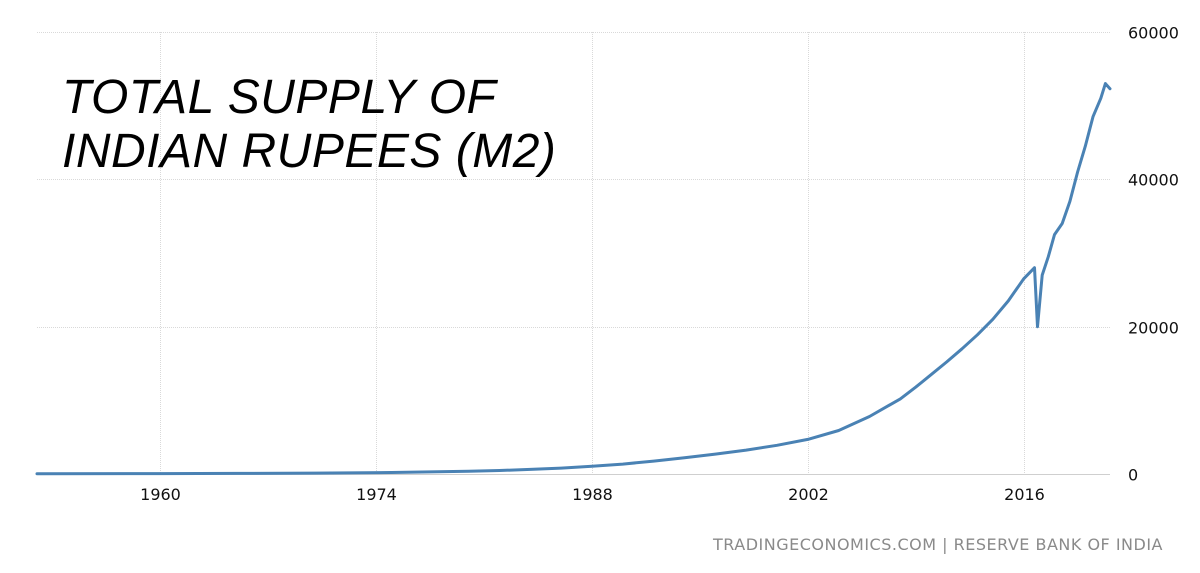  Describe the element at coordinates (309, 151) in the screenshot. I see `chart-title-line-2: INDIAN RUPEES (M2)` at that location.